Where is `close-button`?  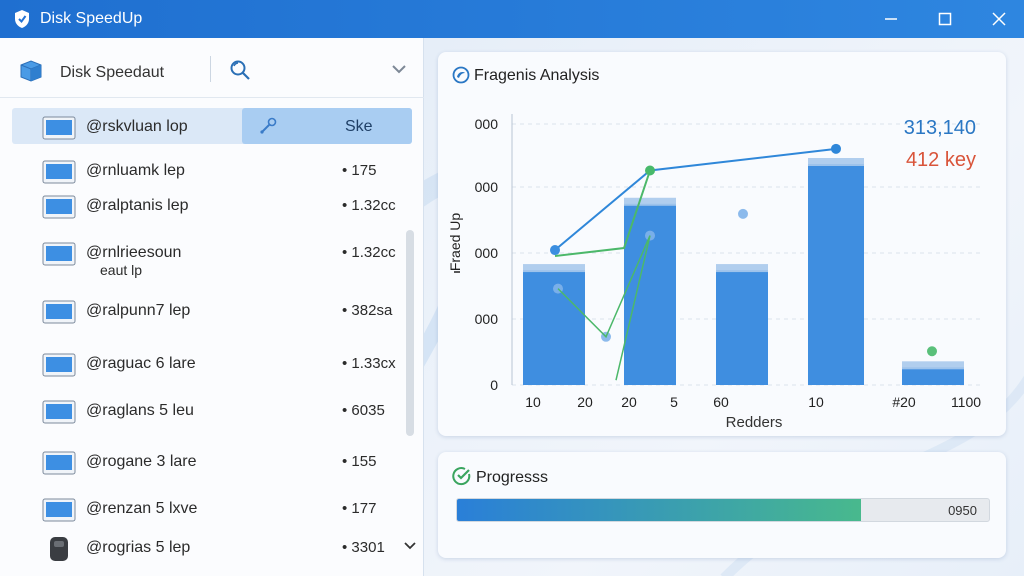 close-button is located at coordinates (999, 19).